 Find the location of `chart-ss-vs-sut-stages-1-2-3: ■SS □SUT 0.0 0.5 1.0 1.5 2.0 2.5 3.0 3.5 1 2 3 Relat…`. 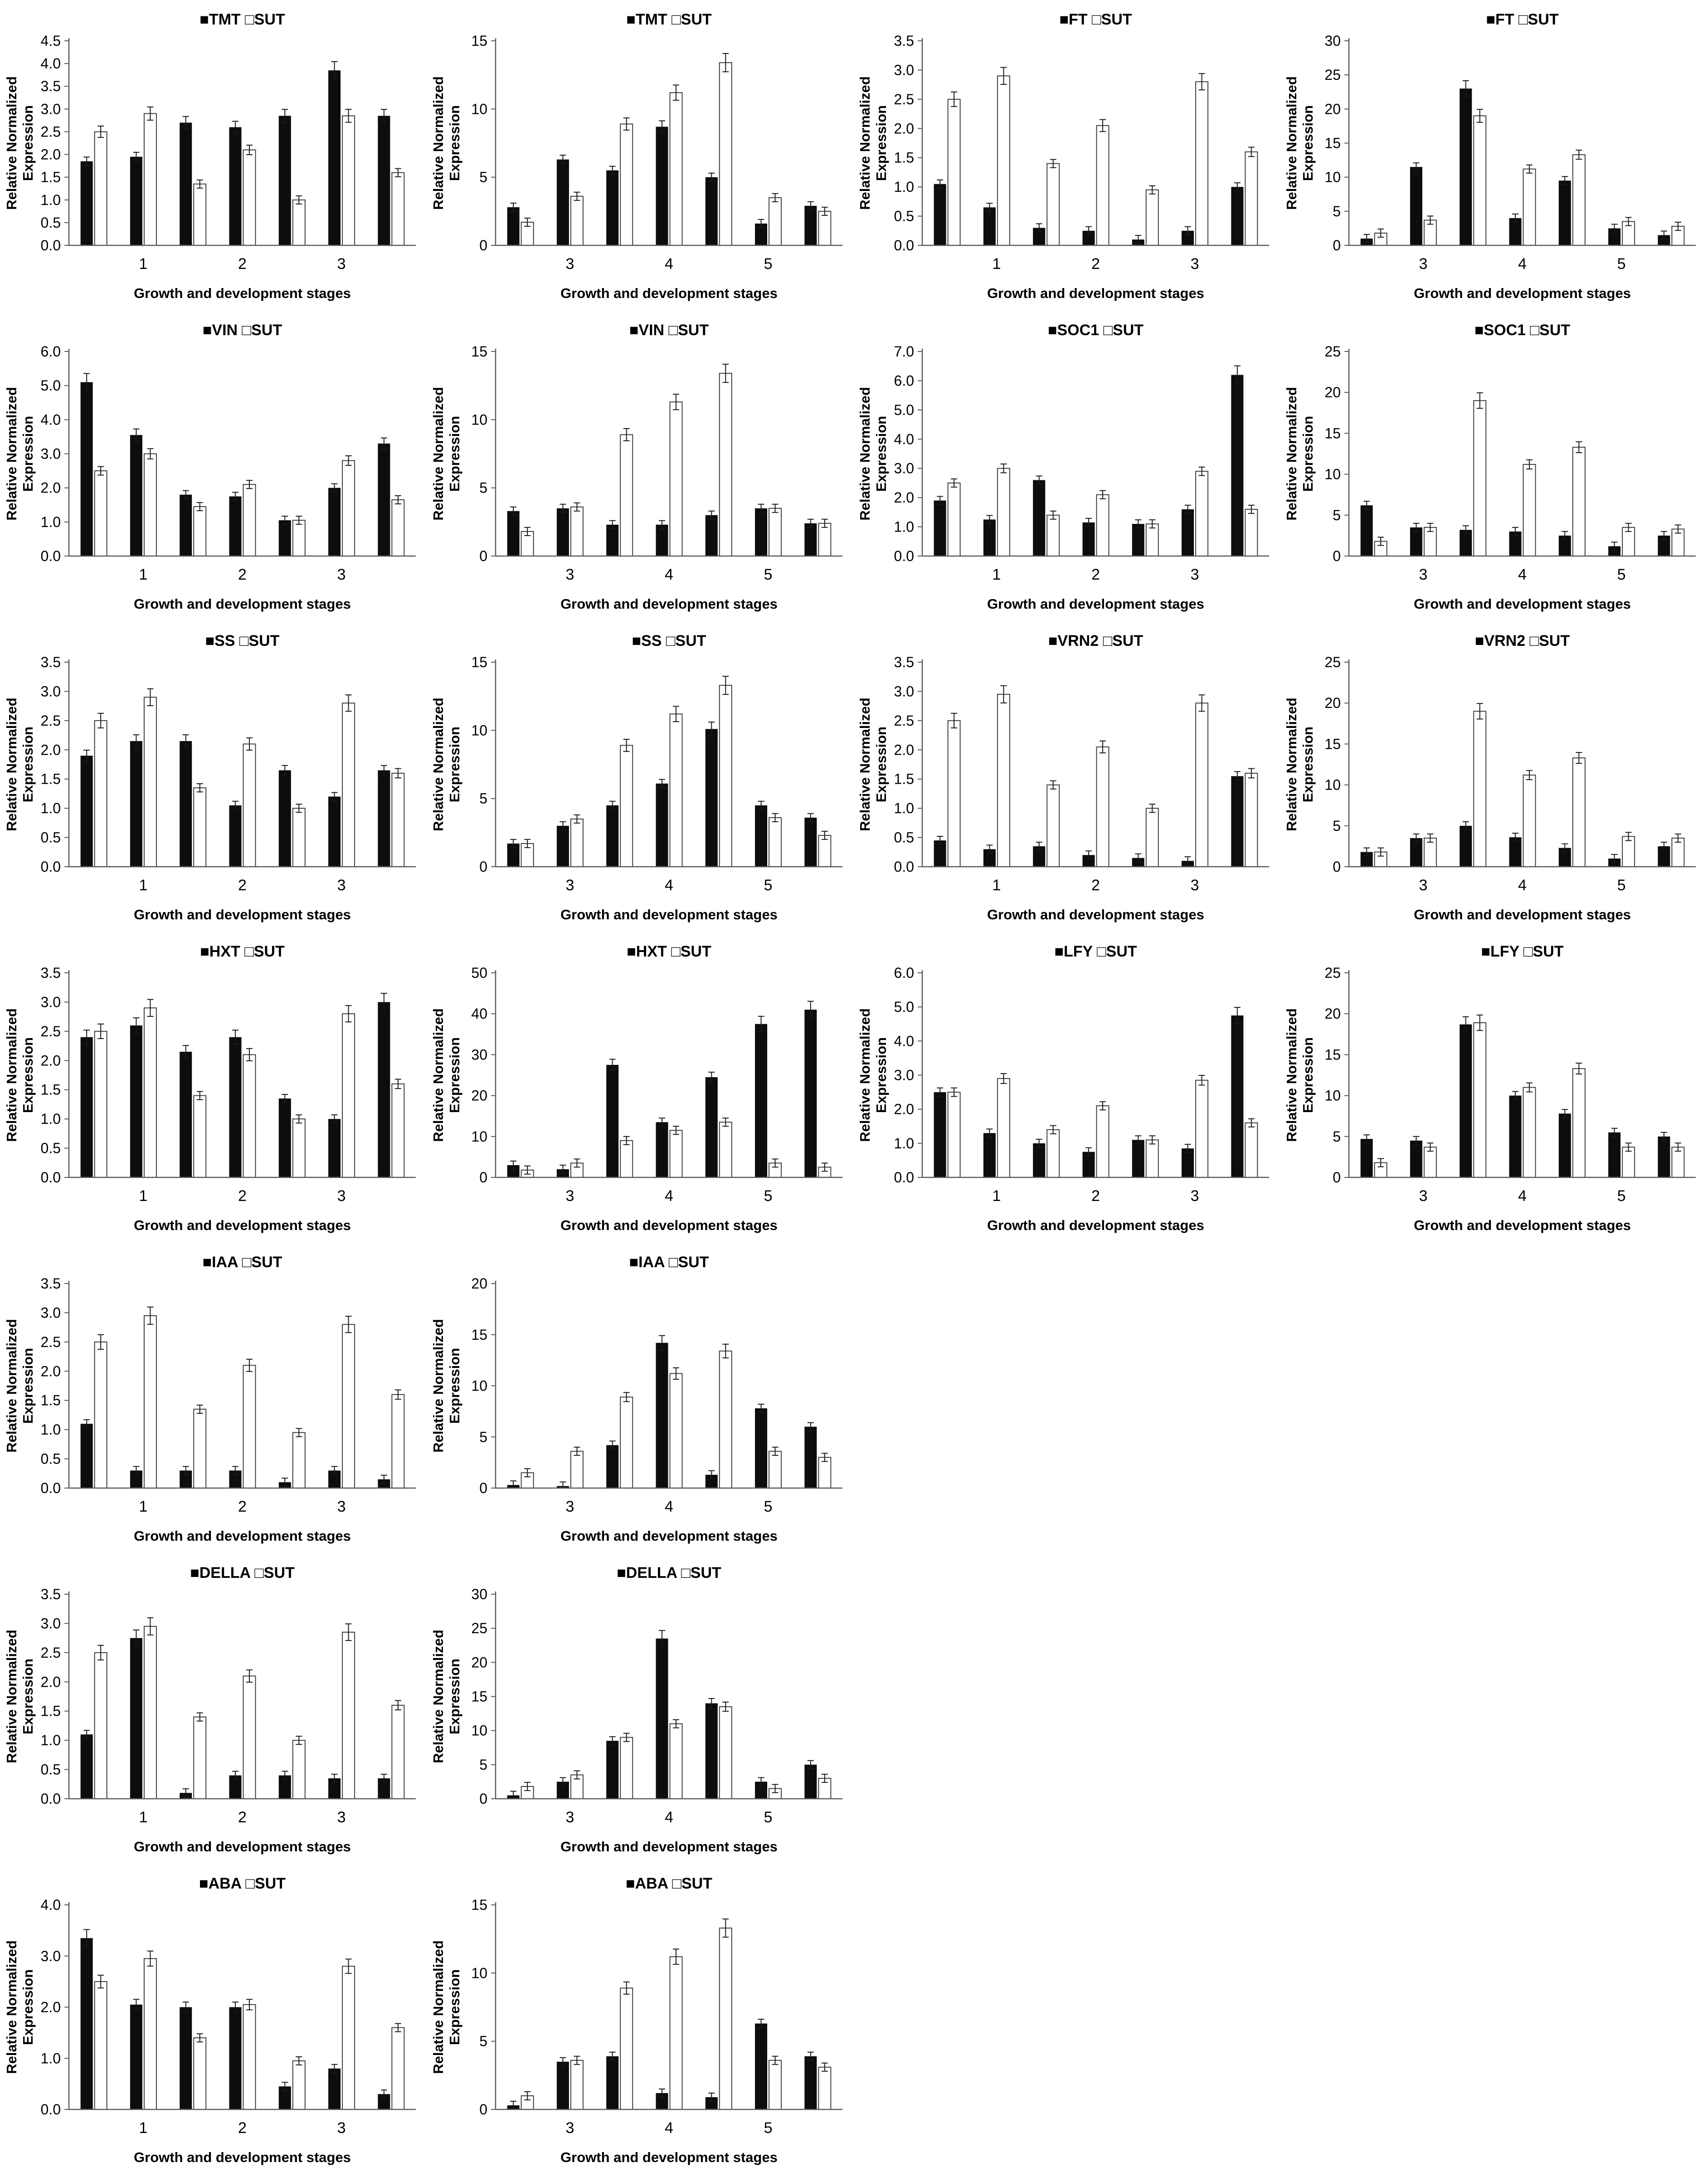

chart-ss-vs-sut-stages-1-2-3: ■SS □SUT 0.0 0.5 1.0 1.5 2.0 2.5 3.0 3.5 1 2 3 Relat… is located at coordinates (214, 778).